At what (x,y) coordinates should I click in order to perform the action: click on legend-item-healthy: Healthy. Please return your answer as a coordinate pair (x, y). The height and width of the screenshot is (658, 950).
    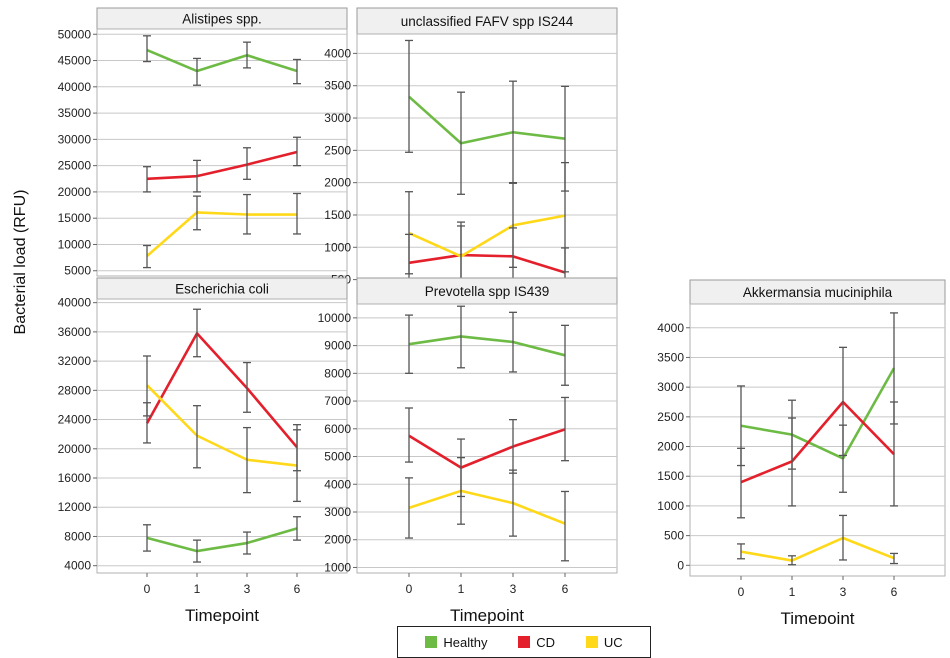
    Looking at the image, I should click on (456, 642).